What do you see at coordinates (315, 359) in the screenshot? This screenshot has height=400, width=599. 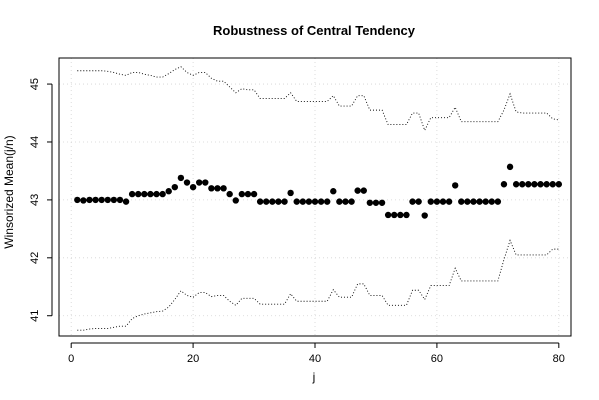 I see `x-tick-label: 40` at bounding box center [315, 359].